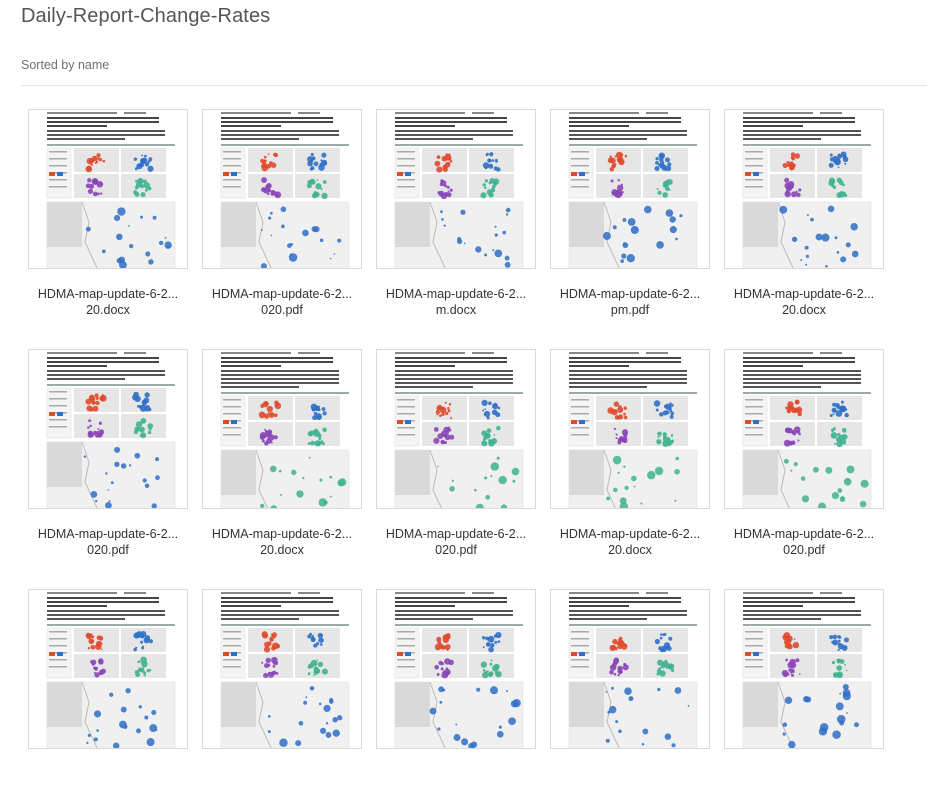 The width and height of the screenshot is (927, 789). I want to click on sort-label: Sorted by name, so click(65, 65).